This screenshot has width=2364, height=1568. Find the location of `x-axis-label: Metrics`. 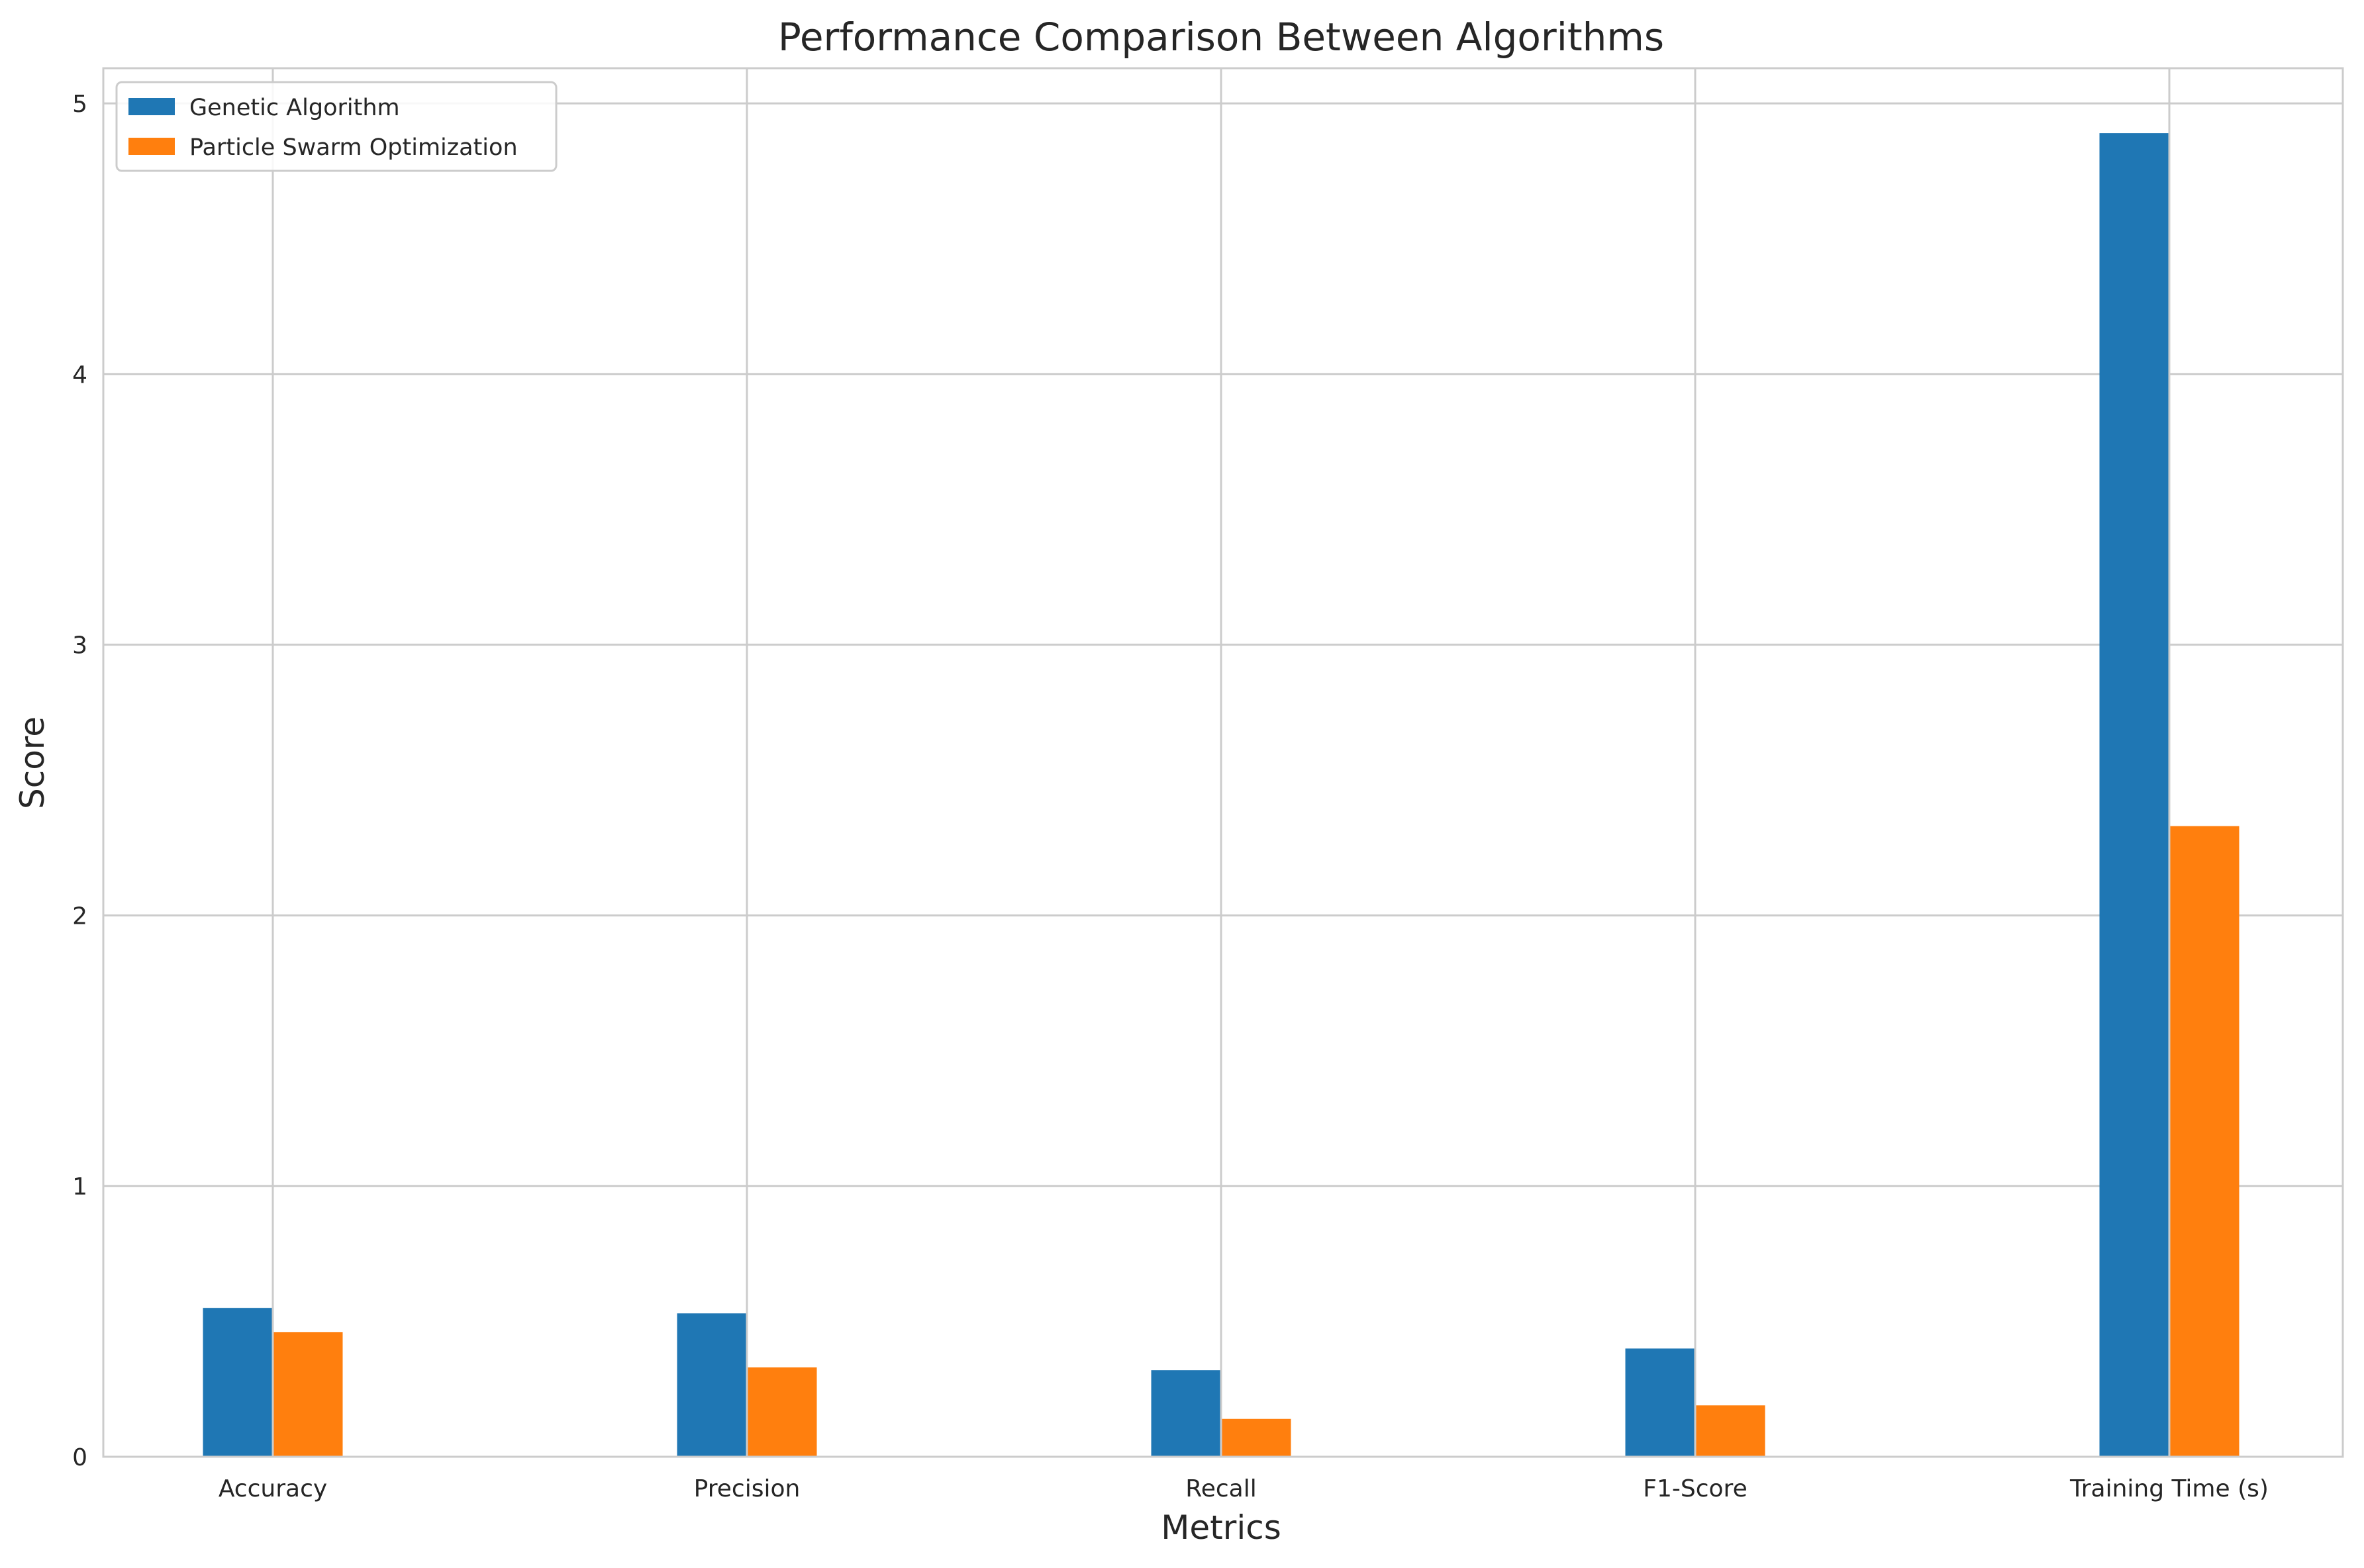

x-axis-label: Metrics is located at coordinates (1221, 1527).